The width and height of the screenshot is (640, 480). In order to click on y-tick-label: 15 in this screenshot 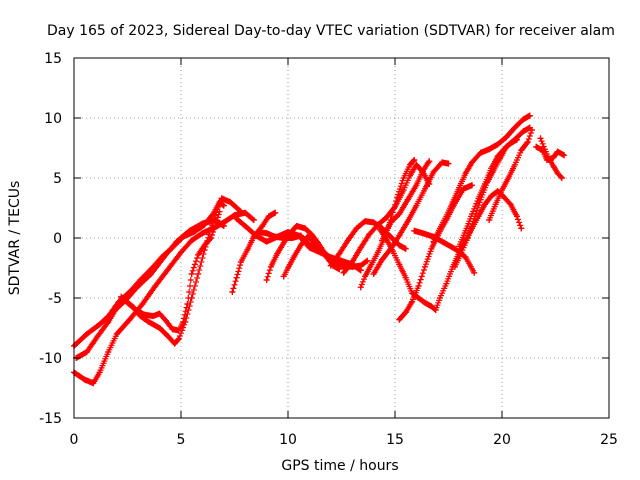, I will do `click(53, 59)`.